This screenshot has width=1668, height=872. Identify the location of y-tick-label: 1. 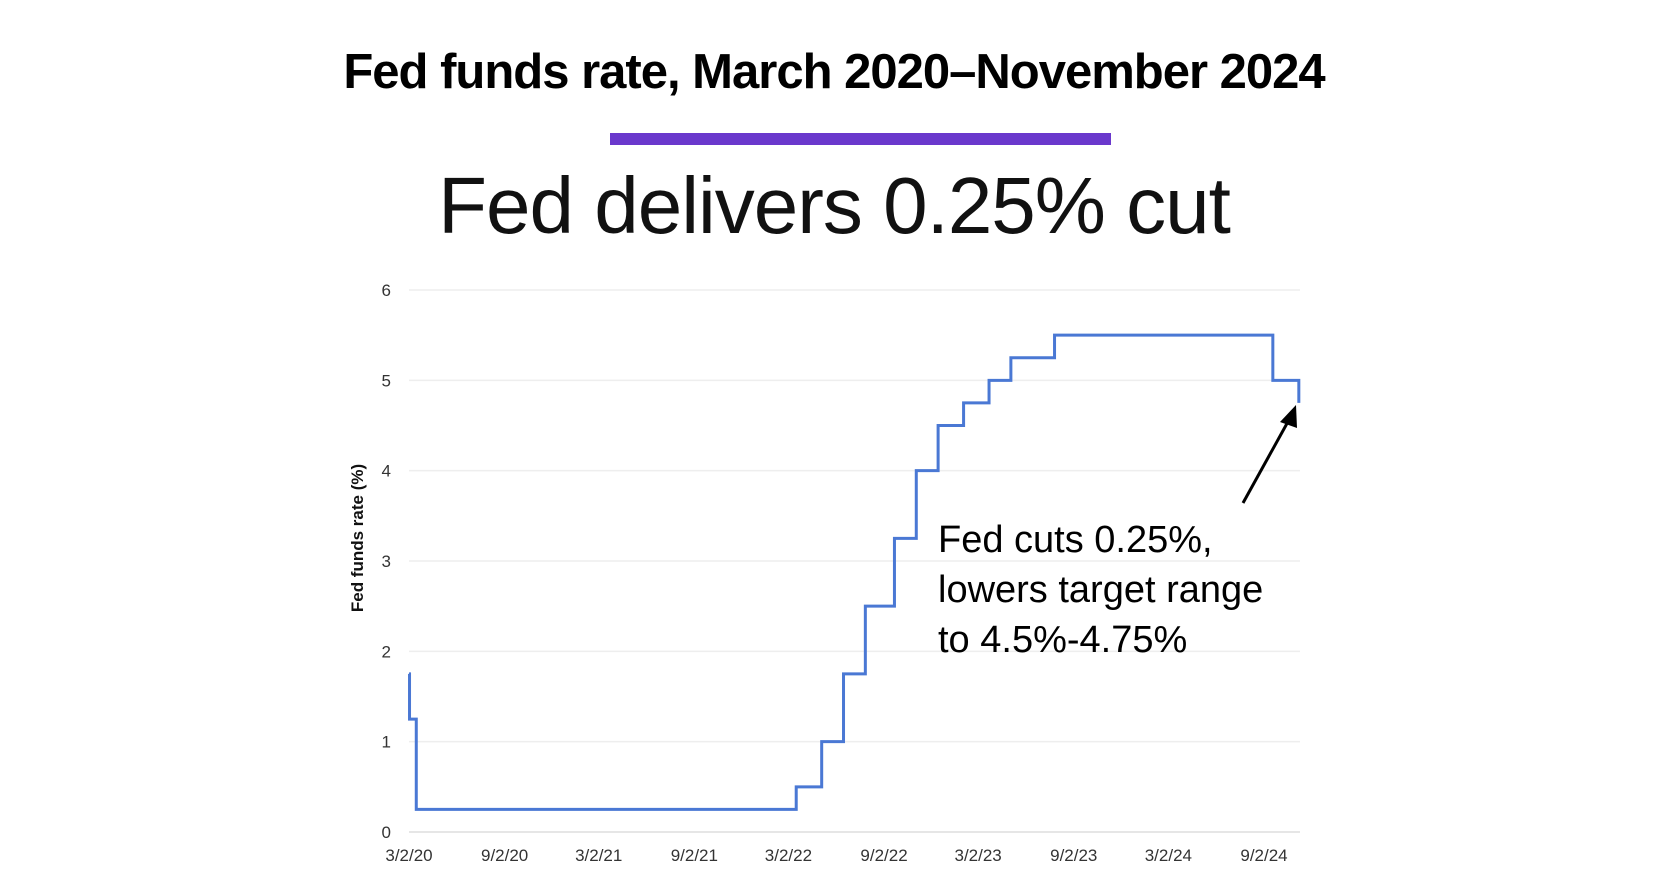
(386, 742).